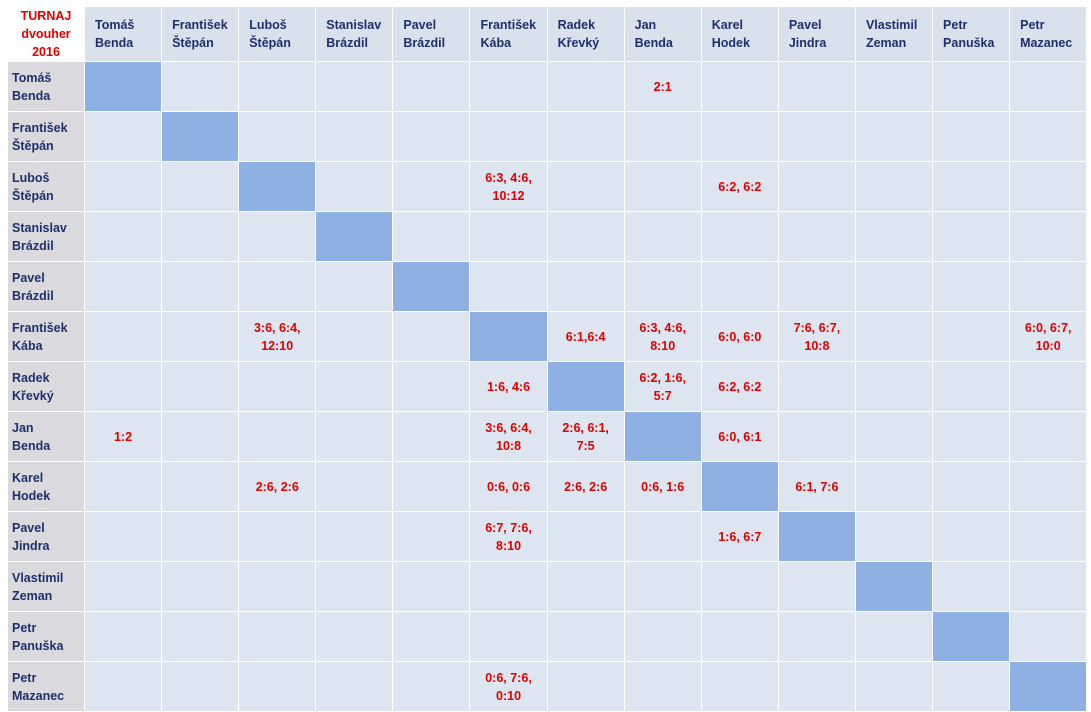 This screenshot has width=1091, height=712. Describe the element at coordinates (508, 486) in the screenshot. I see `match-score: 0:6, 0:6` at that location.